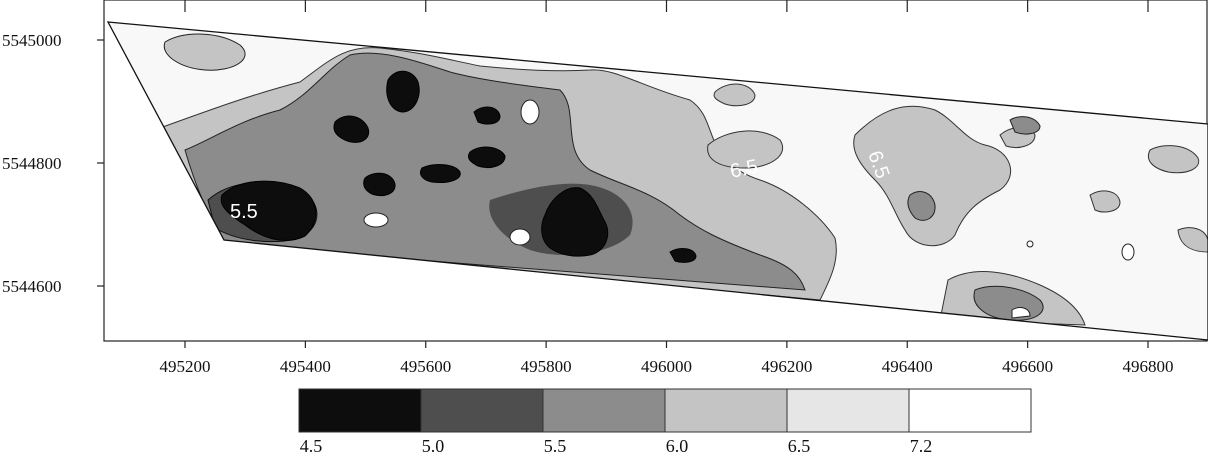  What do you see at coordinates (311, 446) in the screenshot?
I see `legend-label: 4.5` at bounding box center [311, 446].